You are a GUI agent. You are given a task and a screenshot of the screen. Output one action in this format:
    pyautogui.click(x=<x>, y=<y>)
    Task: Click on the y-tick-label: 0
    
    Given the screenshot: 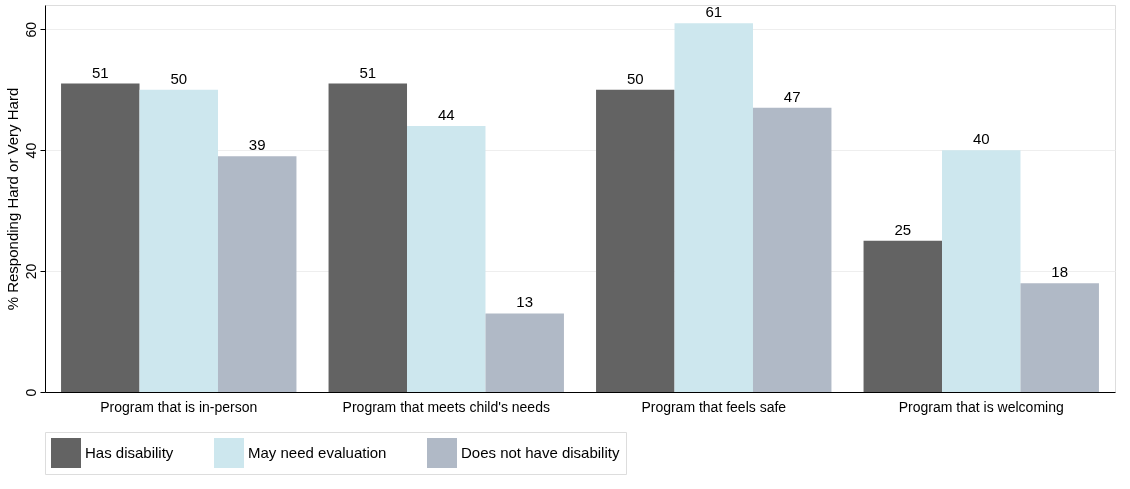 What is the action you would take?
    pyautogui.click(x=30, y=392)
    